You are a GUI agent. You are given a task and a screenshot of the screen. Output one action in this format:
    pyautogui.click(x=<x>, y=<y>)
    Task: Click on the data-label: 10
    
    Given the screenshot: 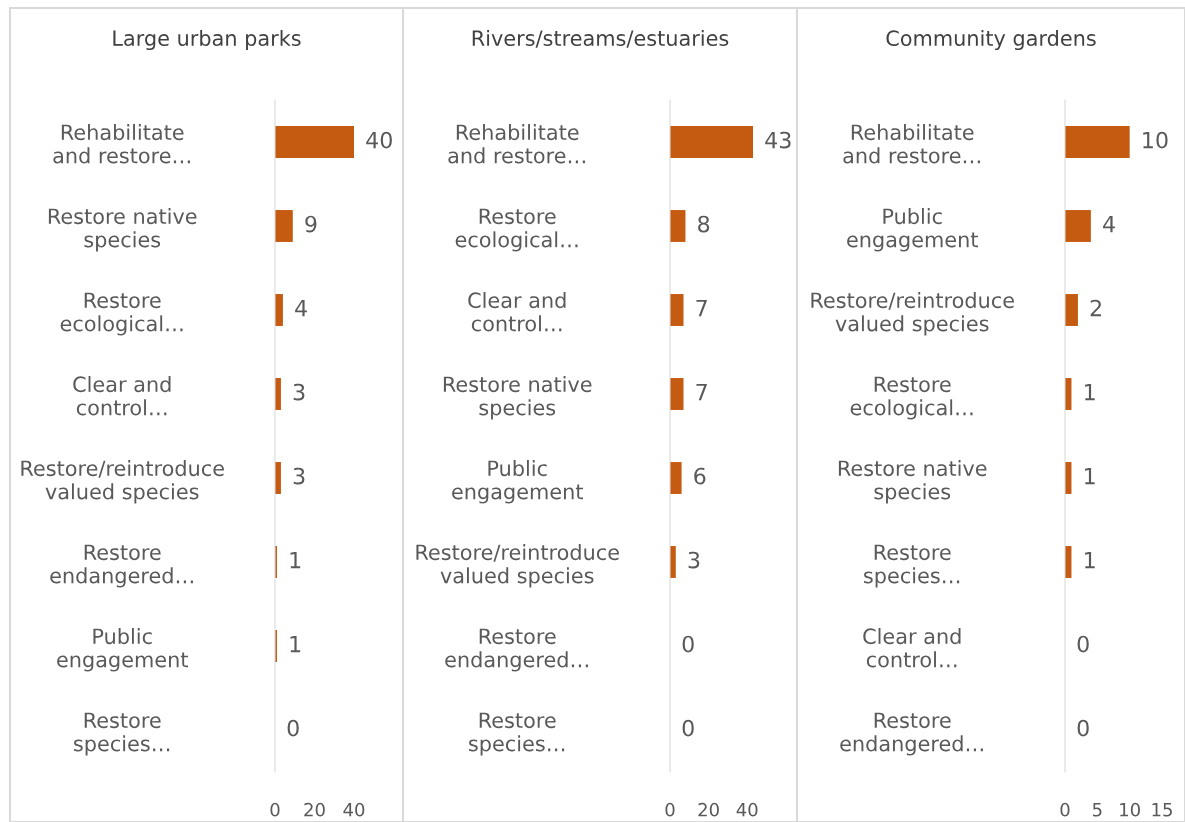 What is the action you would take?
    pyautogui.click(x=1155, y=140)
    